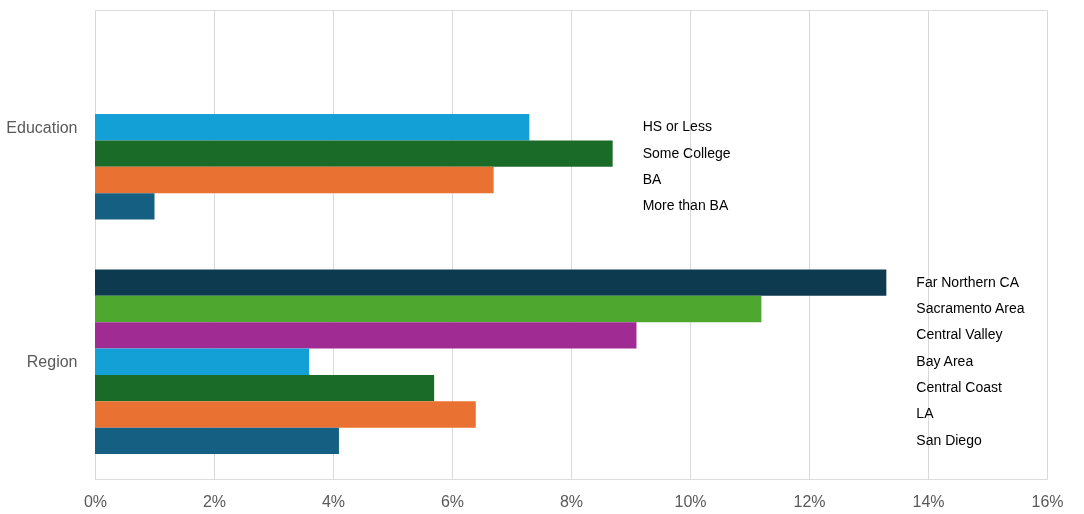  I want to click on text: Some College, so click(686, 152).